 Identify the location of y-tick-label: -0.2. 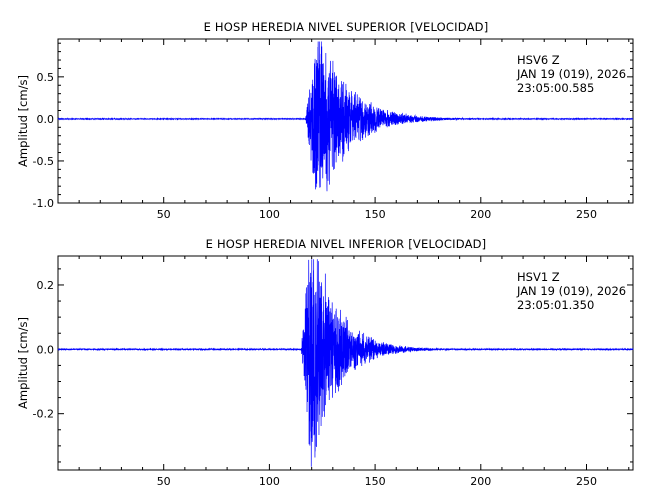
(43, 414).